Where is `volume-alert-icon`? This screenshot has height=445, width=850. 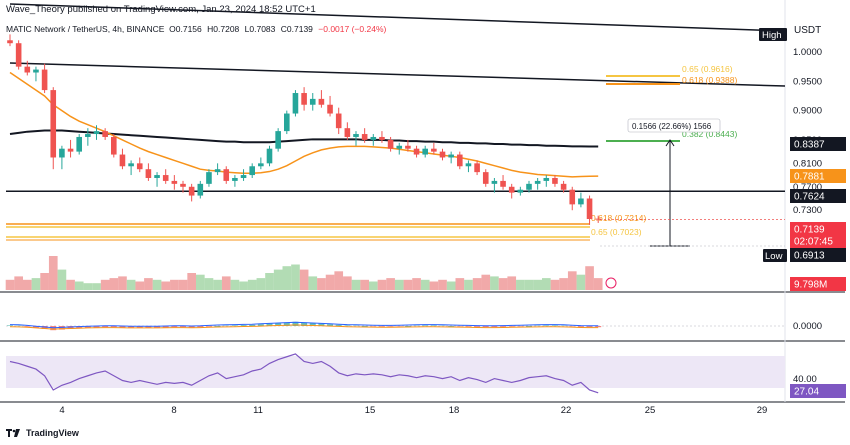
volume-alert-icon is located at coordinates (611, 283).